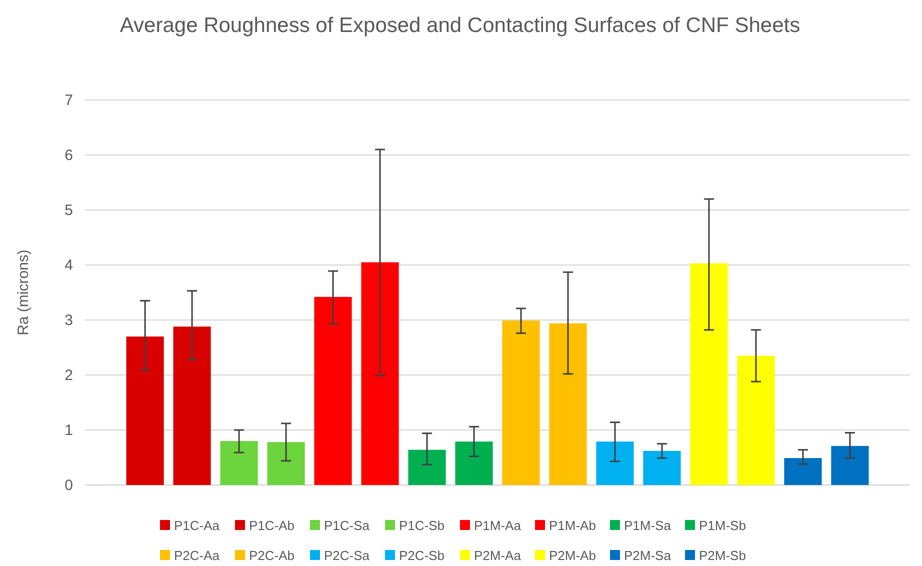 The height and width of the screenshot is (566, 922). What do you see at coordinates (197, 555) in the screenshot?
I see `legend-label: P2C-Aa` at bounding box center [197, 555].